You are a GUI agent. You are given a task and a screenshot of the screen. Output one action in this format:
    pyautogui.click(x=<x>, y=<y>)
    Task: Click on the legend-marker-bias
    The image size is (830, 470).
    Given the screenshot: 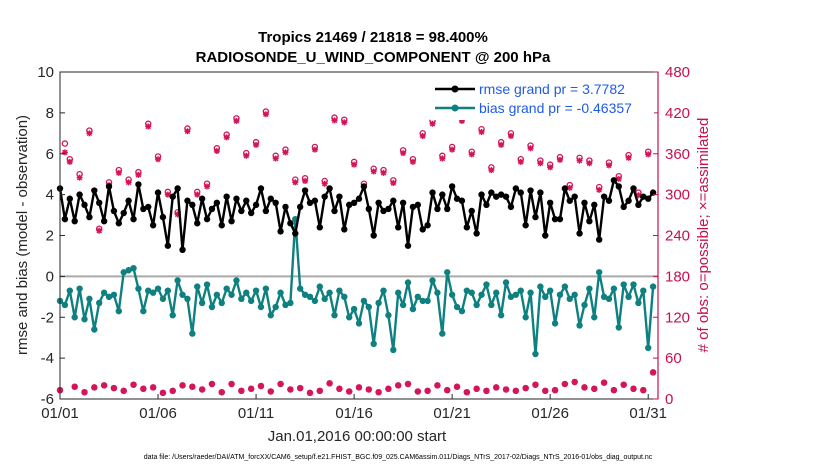 What is the action you would take?
    pyautogui.click(x=455, y=108)
    